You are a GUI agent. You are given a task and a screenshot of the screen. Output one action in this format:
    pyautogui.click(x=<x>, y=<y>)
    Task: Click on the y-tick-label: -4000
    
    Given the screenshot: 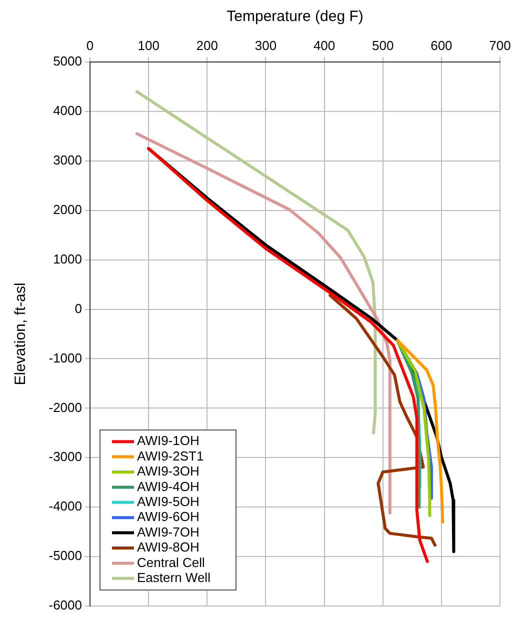 What is the action you would take?
    pyautogui.click(x=65, y=506)
    